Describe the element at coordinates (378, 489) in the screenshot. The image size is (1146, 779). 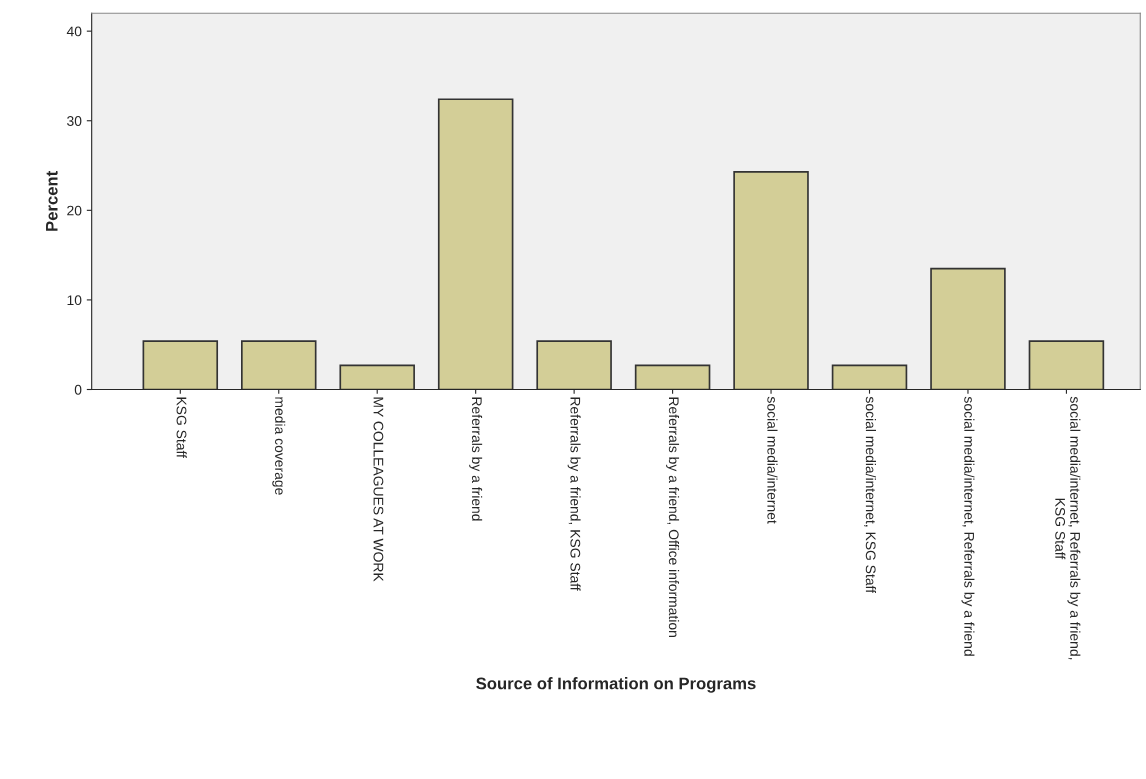
I see `x-tick-label: MY COLLEAGUES AT WORK` at that location.